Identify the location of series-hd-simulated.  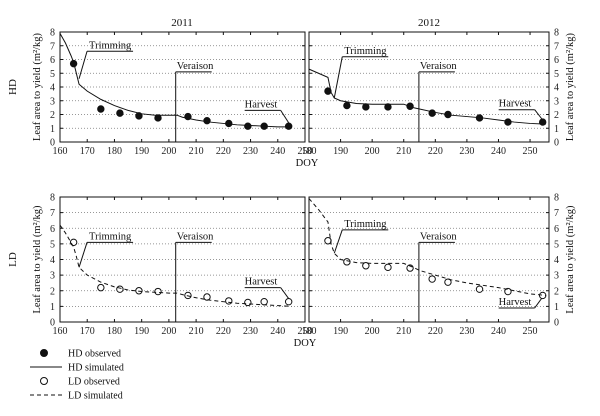
(175, 80).